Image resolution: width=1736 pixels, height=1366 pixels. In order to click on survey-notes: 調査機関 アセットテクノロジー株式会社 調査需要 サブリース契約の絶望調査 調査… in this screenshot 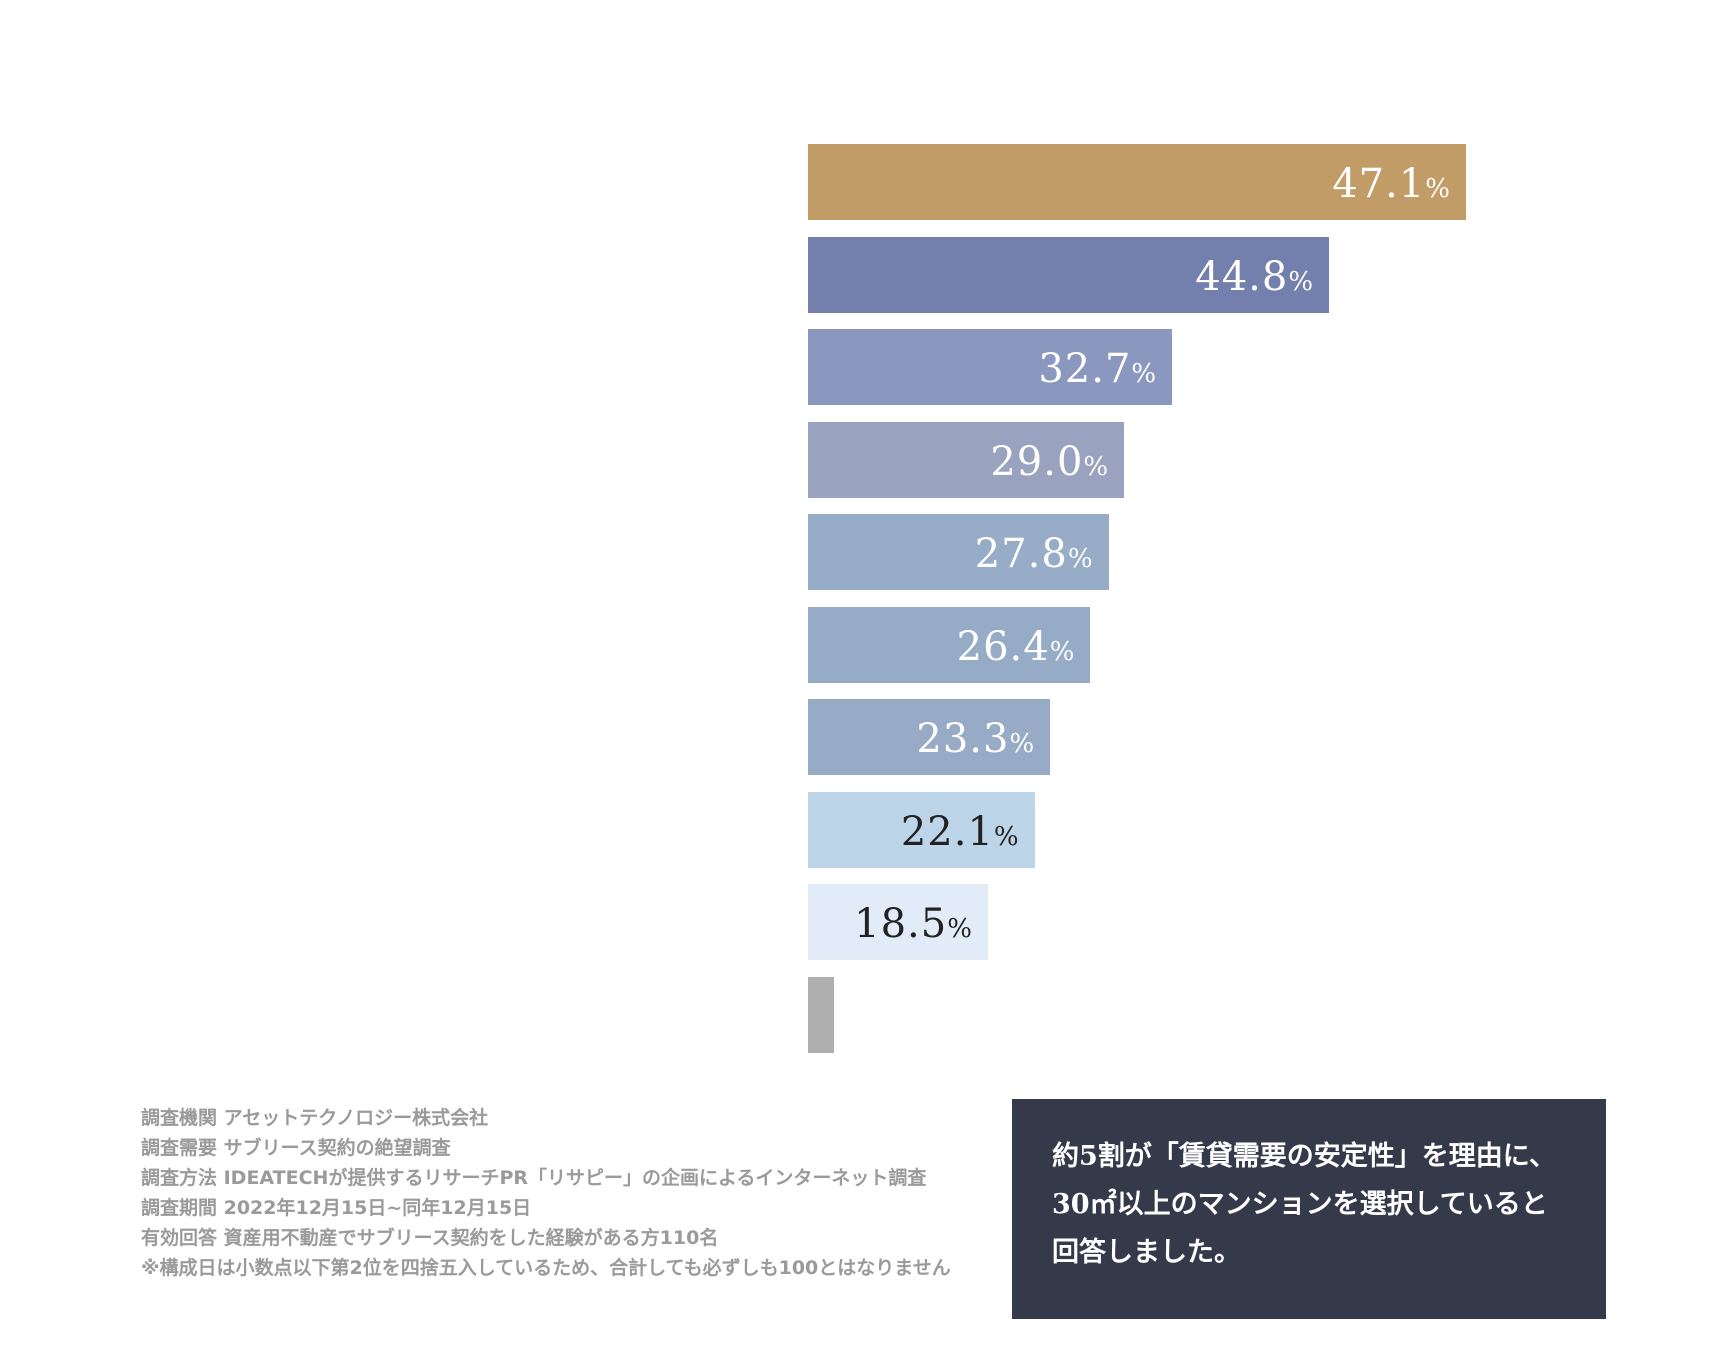, I will do `click(546, 1193)`.